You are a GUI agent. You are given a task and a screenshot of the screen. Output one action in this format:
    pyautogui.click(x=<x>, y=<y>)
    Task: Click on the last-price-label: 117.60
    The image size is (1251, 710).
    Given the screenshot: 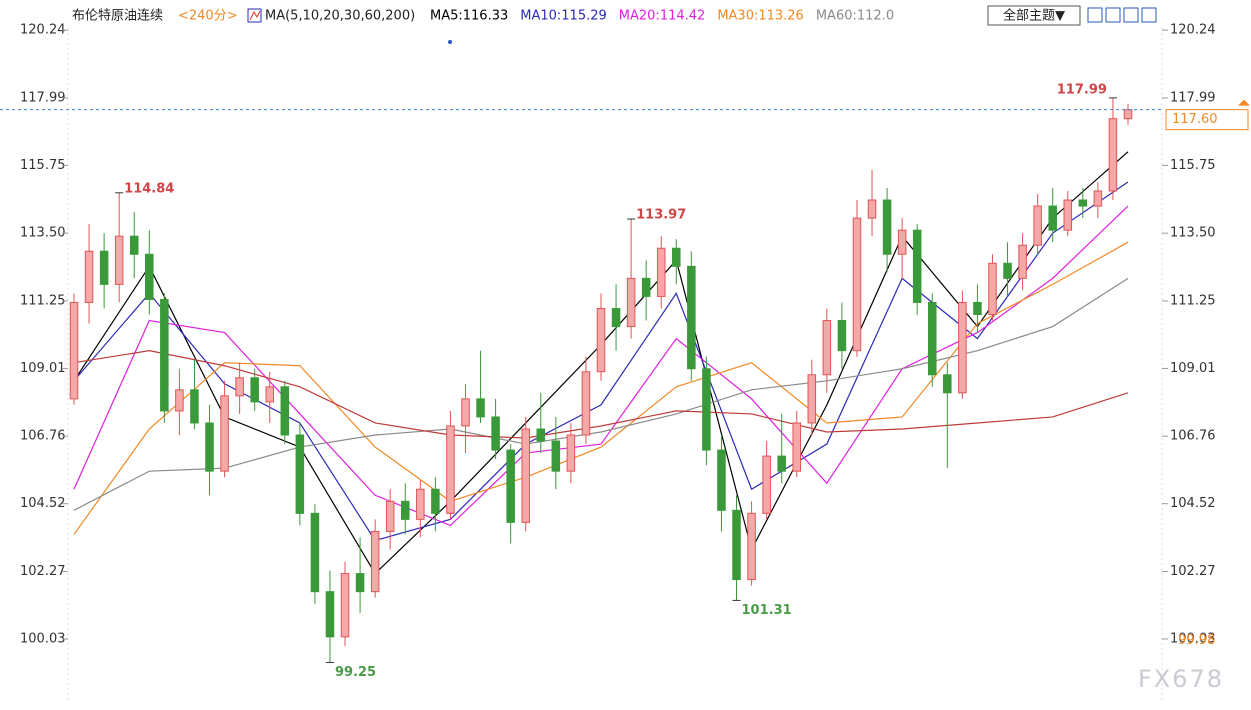 What is the action you would take?
    pyautogui.click(x=1195, y=119)
    